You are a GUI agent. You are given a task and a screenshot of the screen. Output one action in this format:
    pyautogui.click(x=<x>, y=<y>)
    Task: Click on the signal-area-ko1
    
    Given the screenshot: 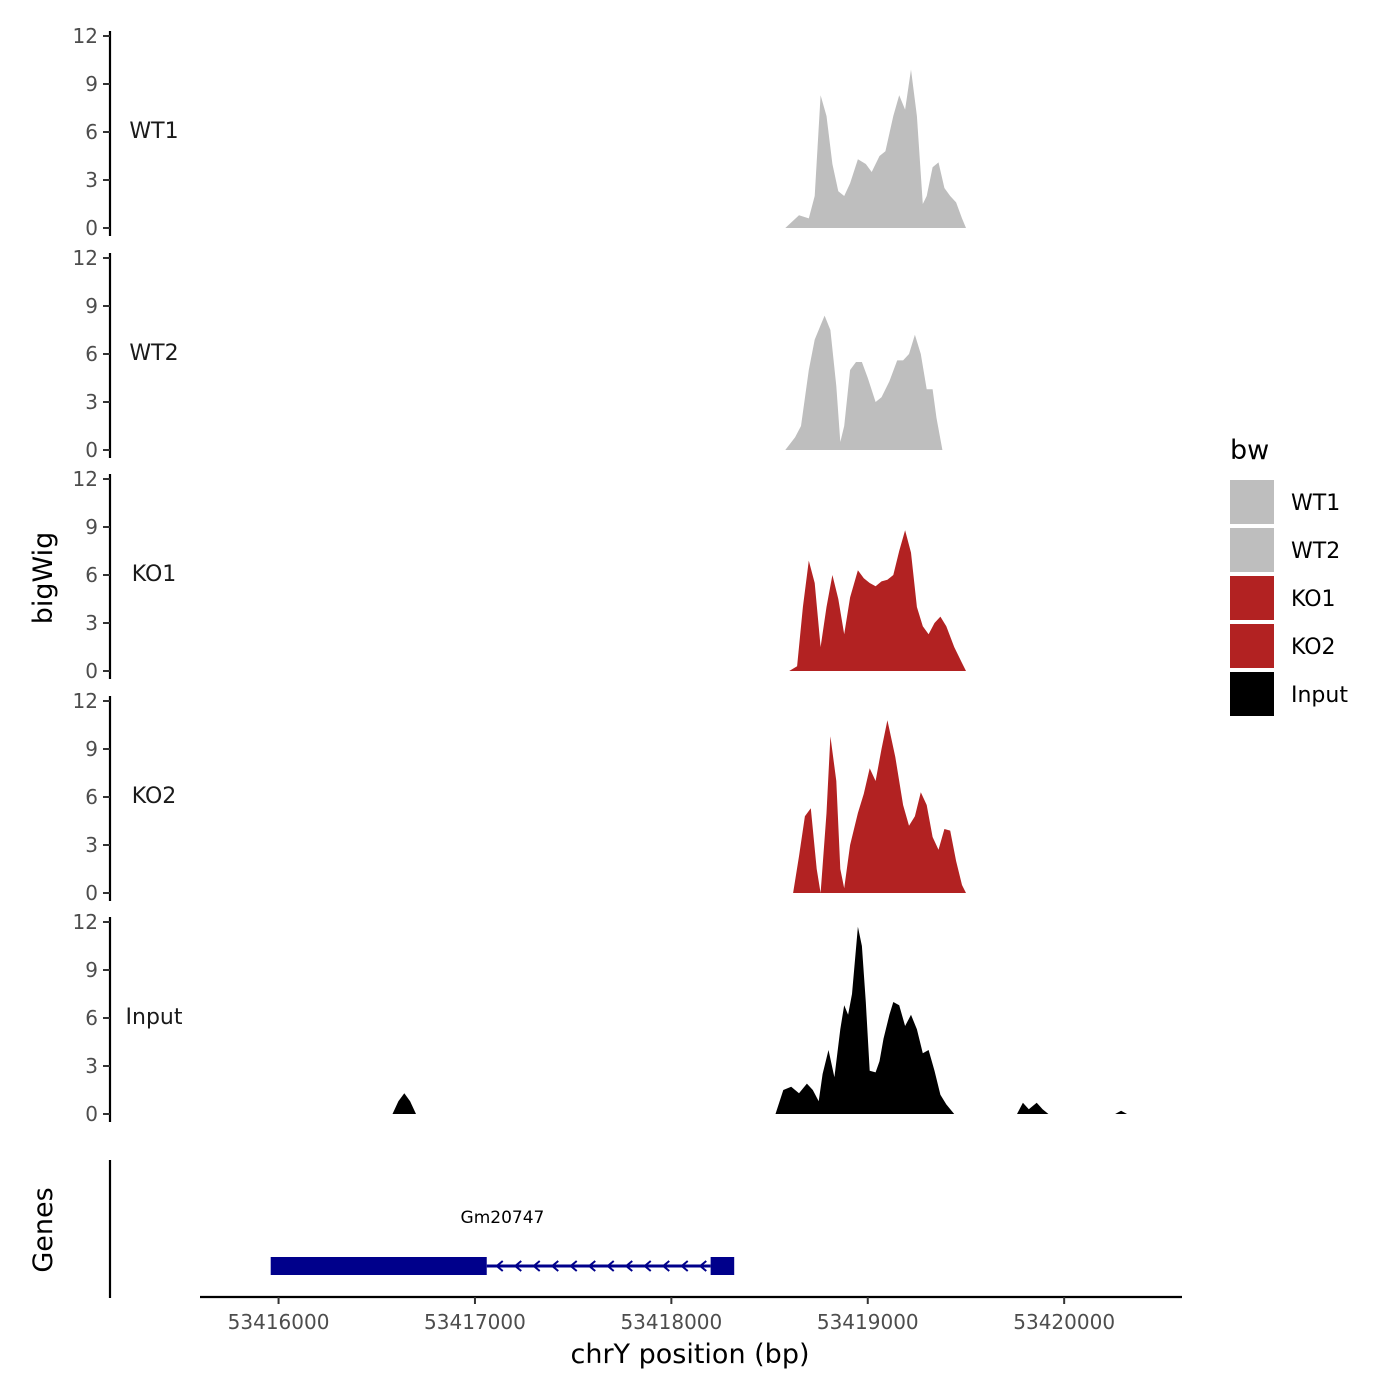 What is the action you would take?
    pyautogui.click(x=877, y=600)
    